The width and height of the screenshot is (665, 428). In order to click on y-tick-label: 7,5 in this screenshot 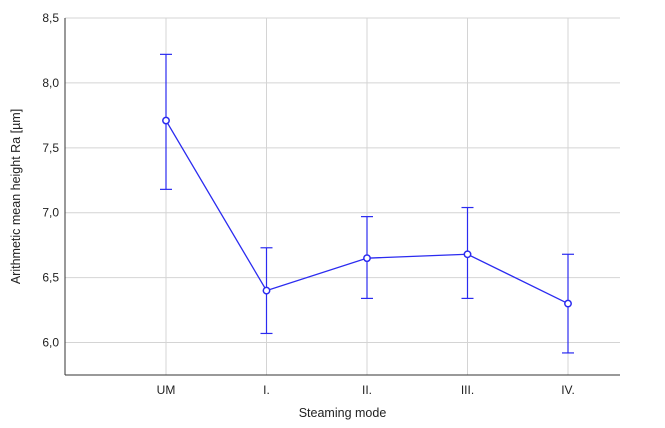, I will do `click(50, 148)`.